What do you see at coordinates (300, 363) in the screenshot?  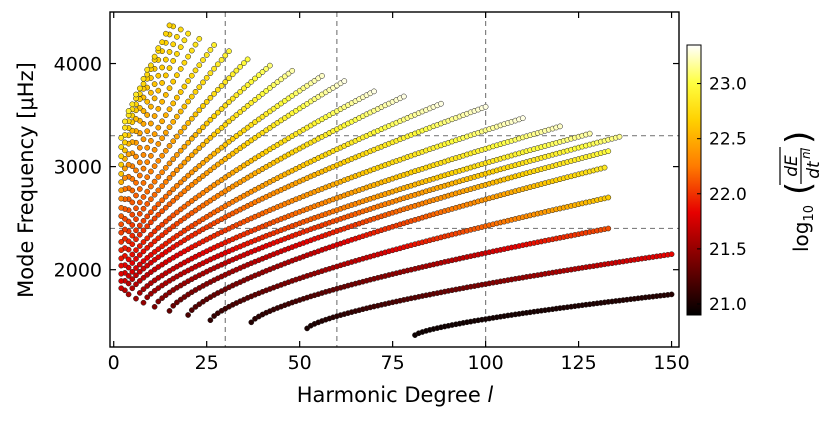 I see `x-tick-label: 50` at bounding box center [300, 363].